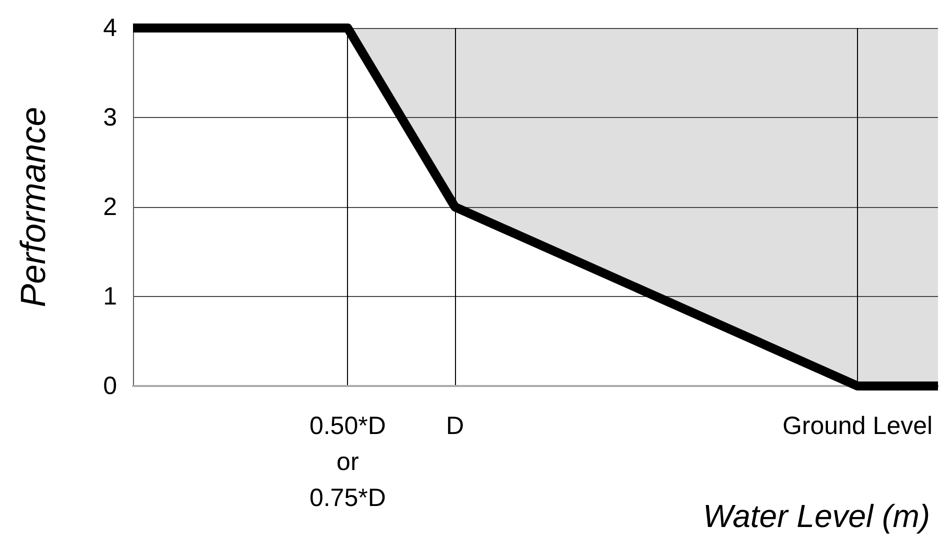 This screenshot has width=941, height=552. What do you see at coordinates (110, 207) in the screenshot?
I see `y-tick-label: 2` at bounding box center [110, 207].